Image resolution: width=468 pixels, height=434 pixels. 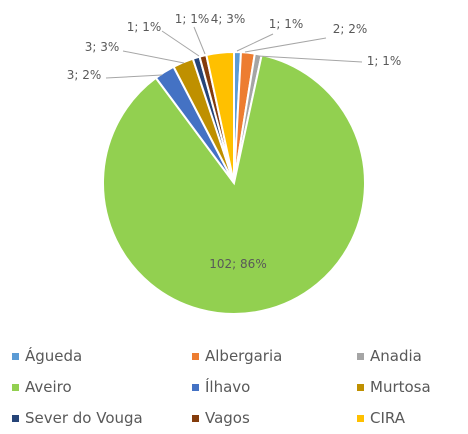 What do you see at coordinates (84, 418) in the screenshot?
I see `legend-label: Sever do Vouga` at bounding box center [84, 418].